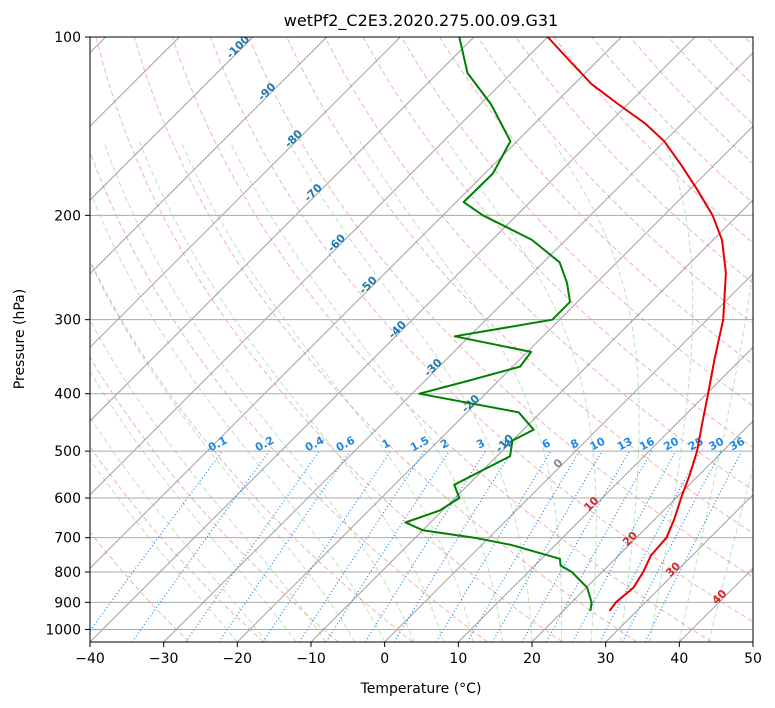 The width and height of the screenshot is (775, 708). Describe the element at coordinates (546, 443) in the screenshot. I see `mixing-ratio-label: 6` at that location.